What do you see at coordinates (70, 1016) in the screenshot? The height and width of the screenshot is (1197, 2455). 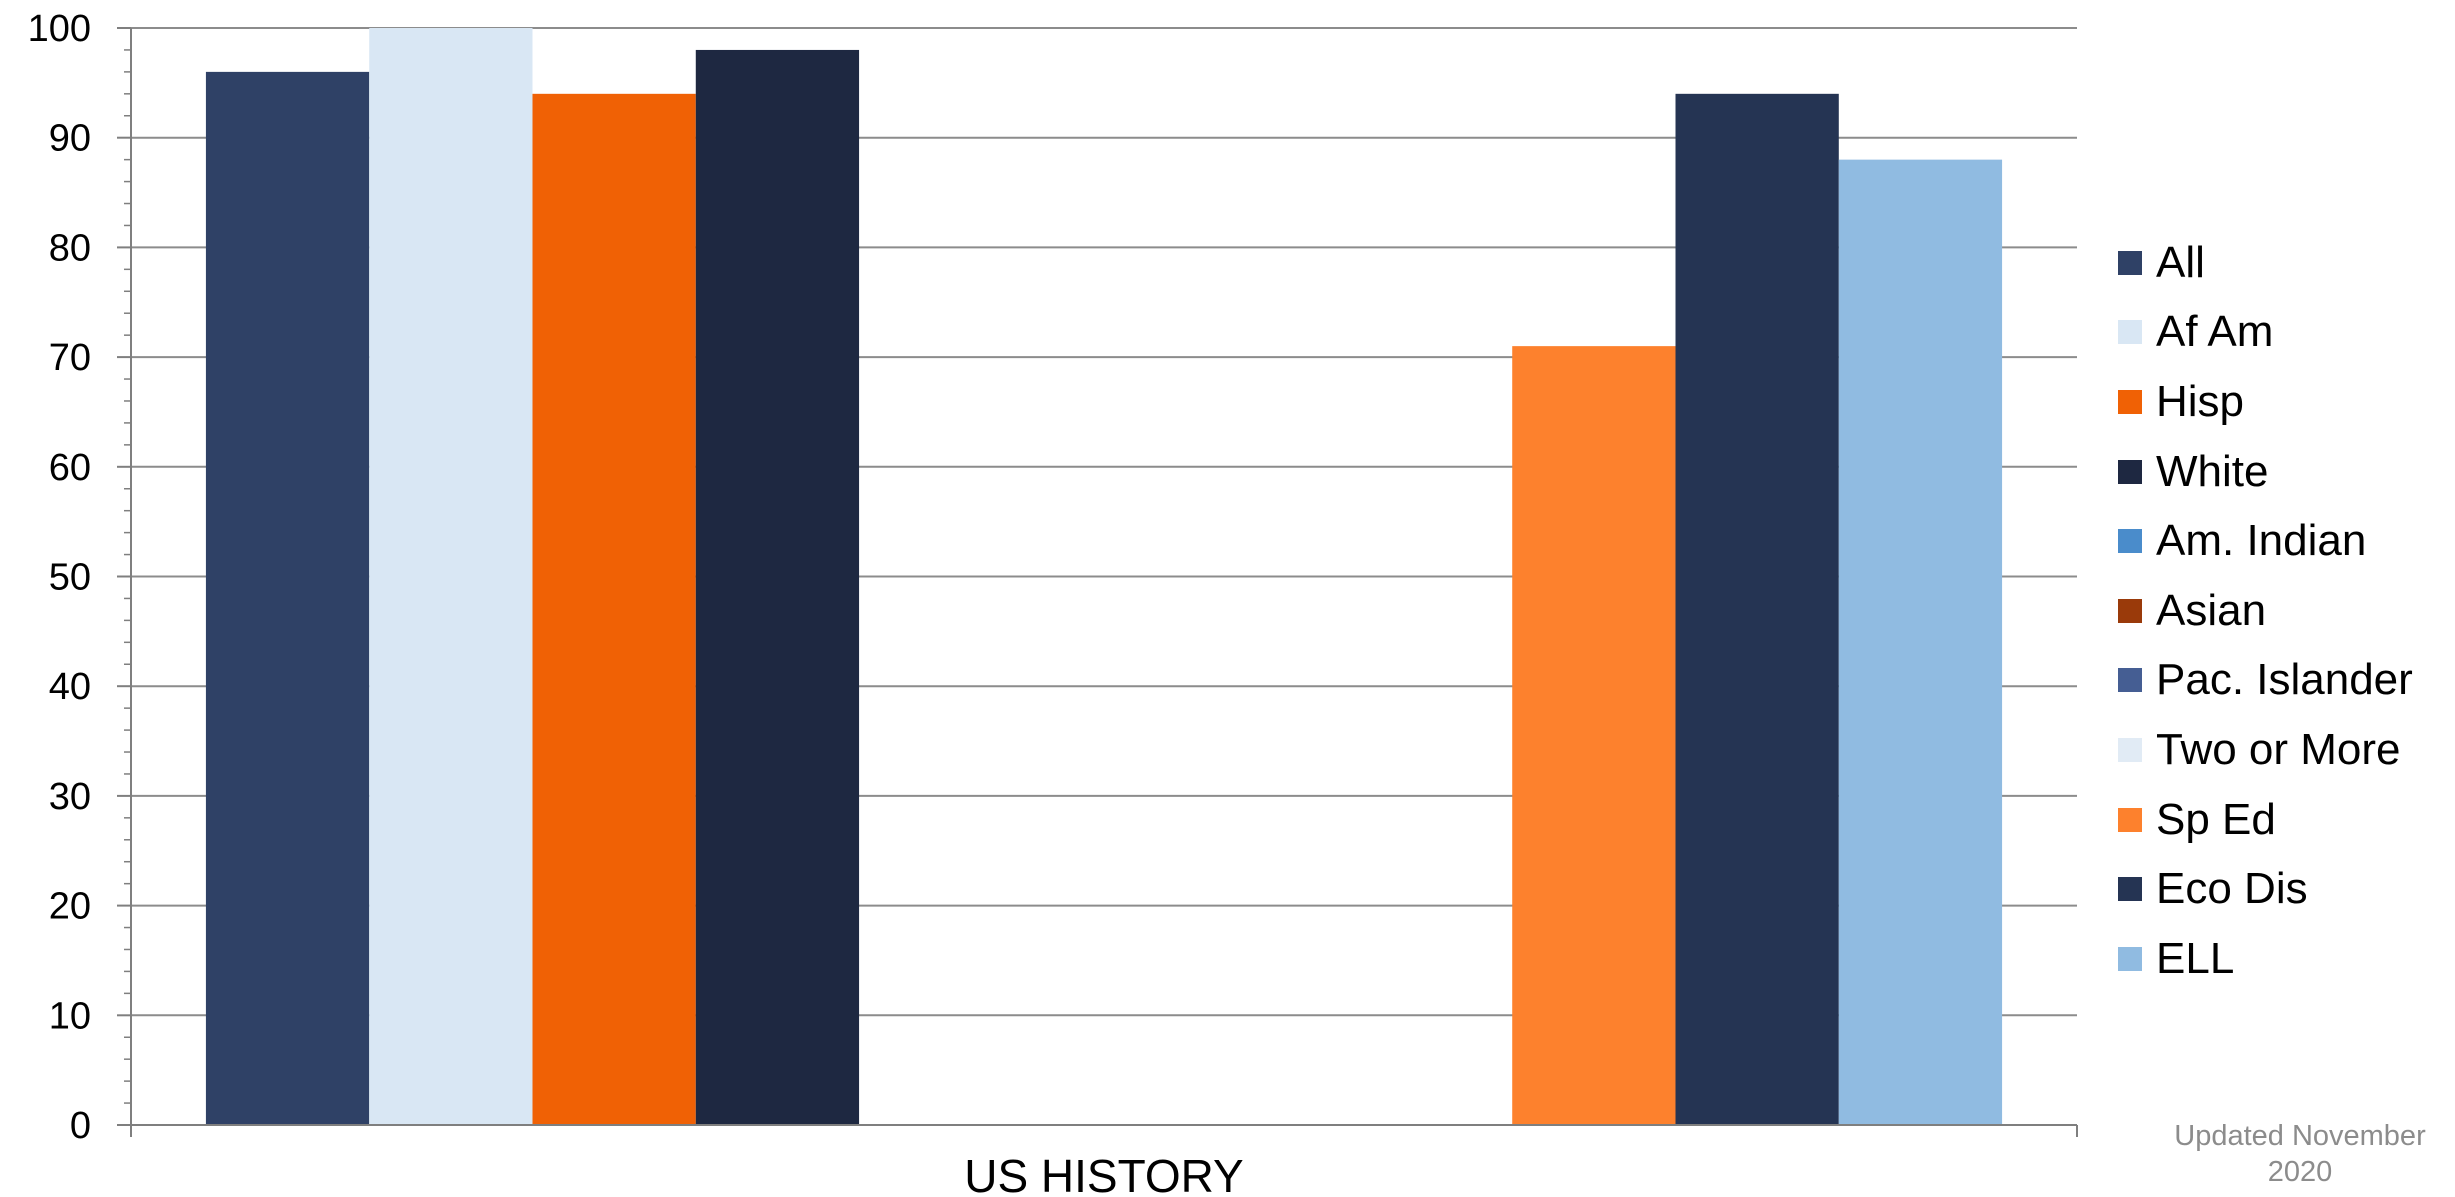 I see `y-tick-label: 10` at bounding box center [70, 1016].